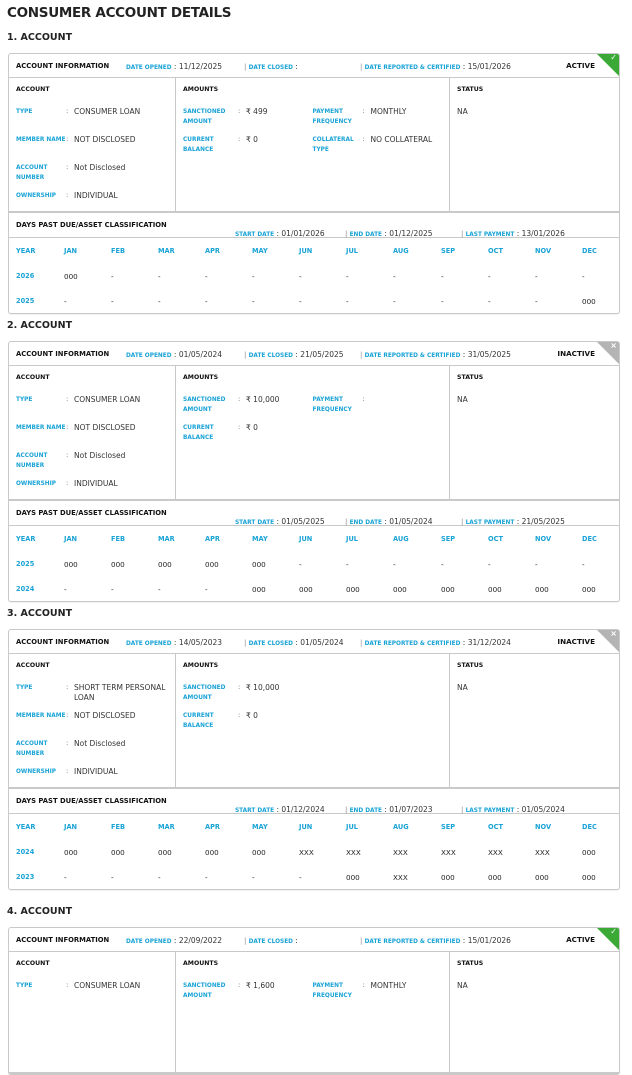 This screenshot has height=1075, width=632. Describe the element at coordinates (608, 641) in the screenshot. I see `status-corner` at that location.